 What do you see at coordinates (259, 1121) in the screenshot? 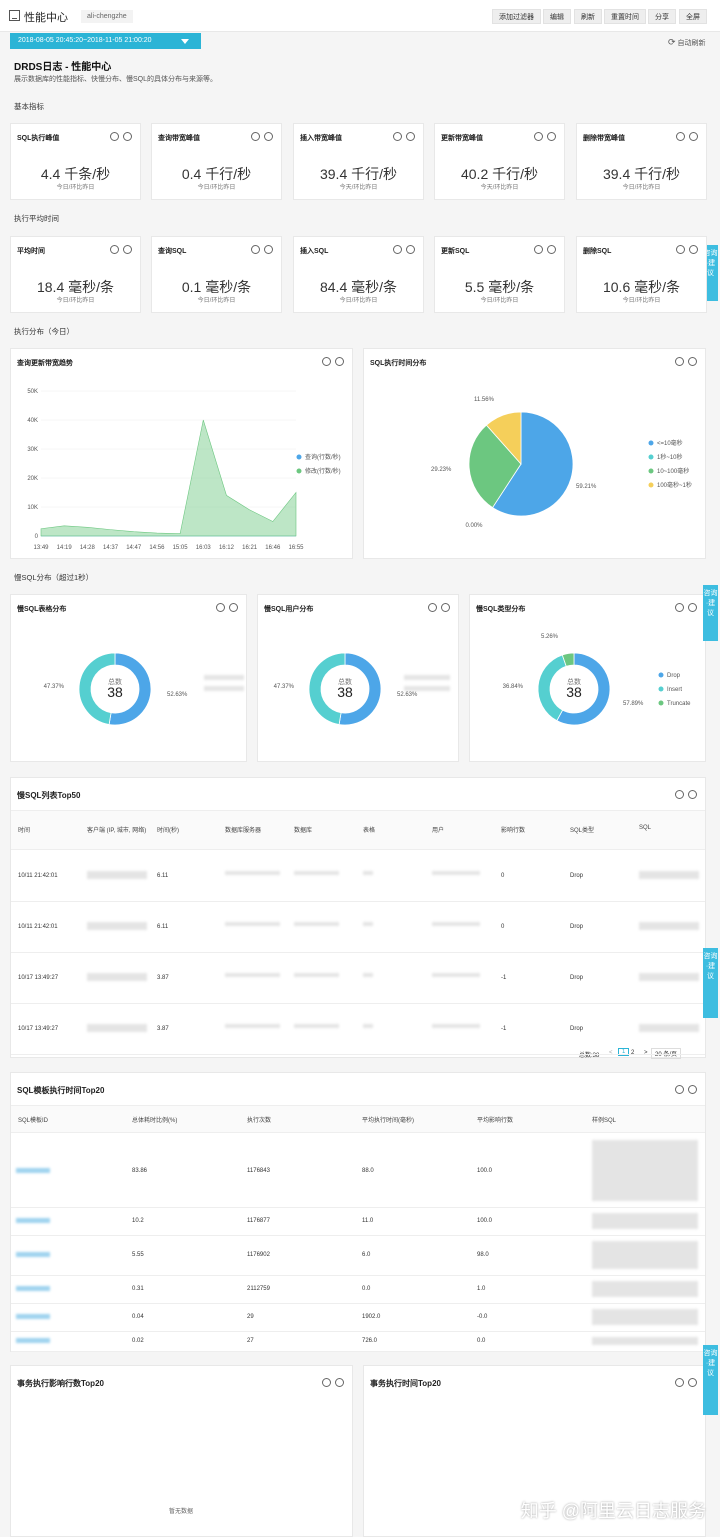
I see `column-header: 执行次数` at bounding box center [259, 1121].